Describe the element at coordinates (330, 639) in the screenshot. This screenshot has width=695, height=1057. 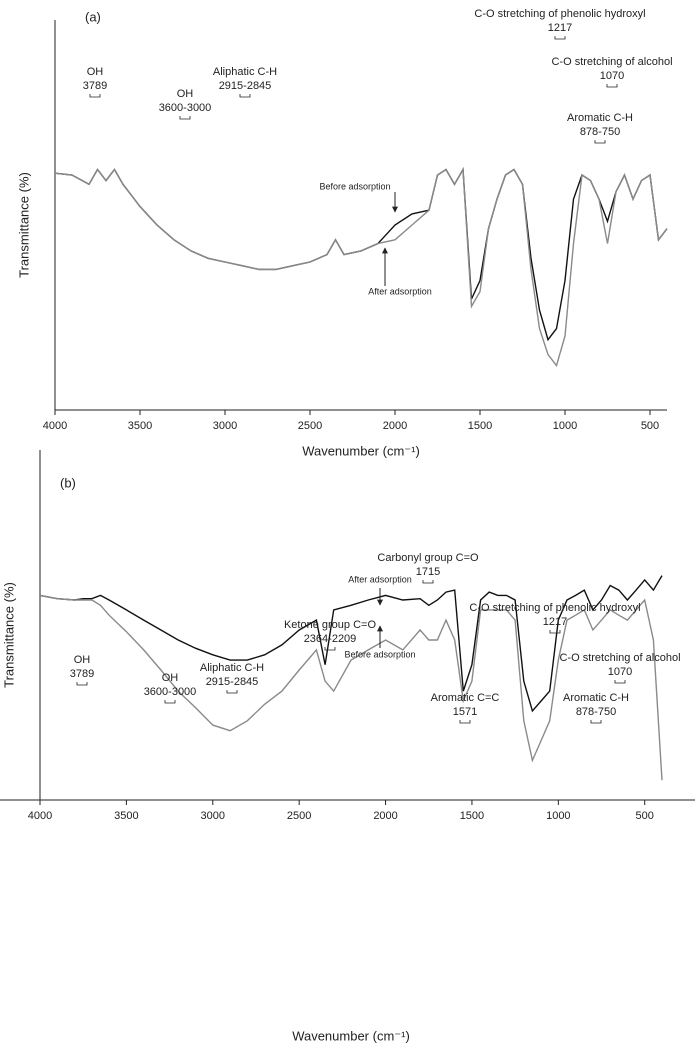
I see `annotation-range: 2364-2209` at that location.